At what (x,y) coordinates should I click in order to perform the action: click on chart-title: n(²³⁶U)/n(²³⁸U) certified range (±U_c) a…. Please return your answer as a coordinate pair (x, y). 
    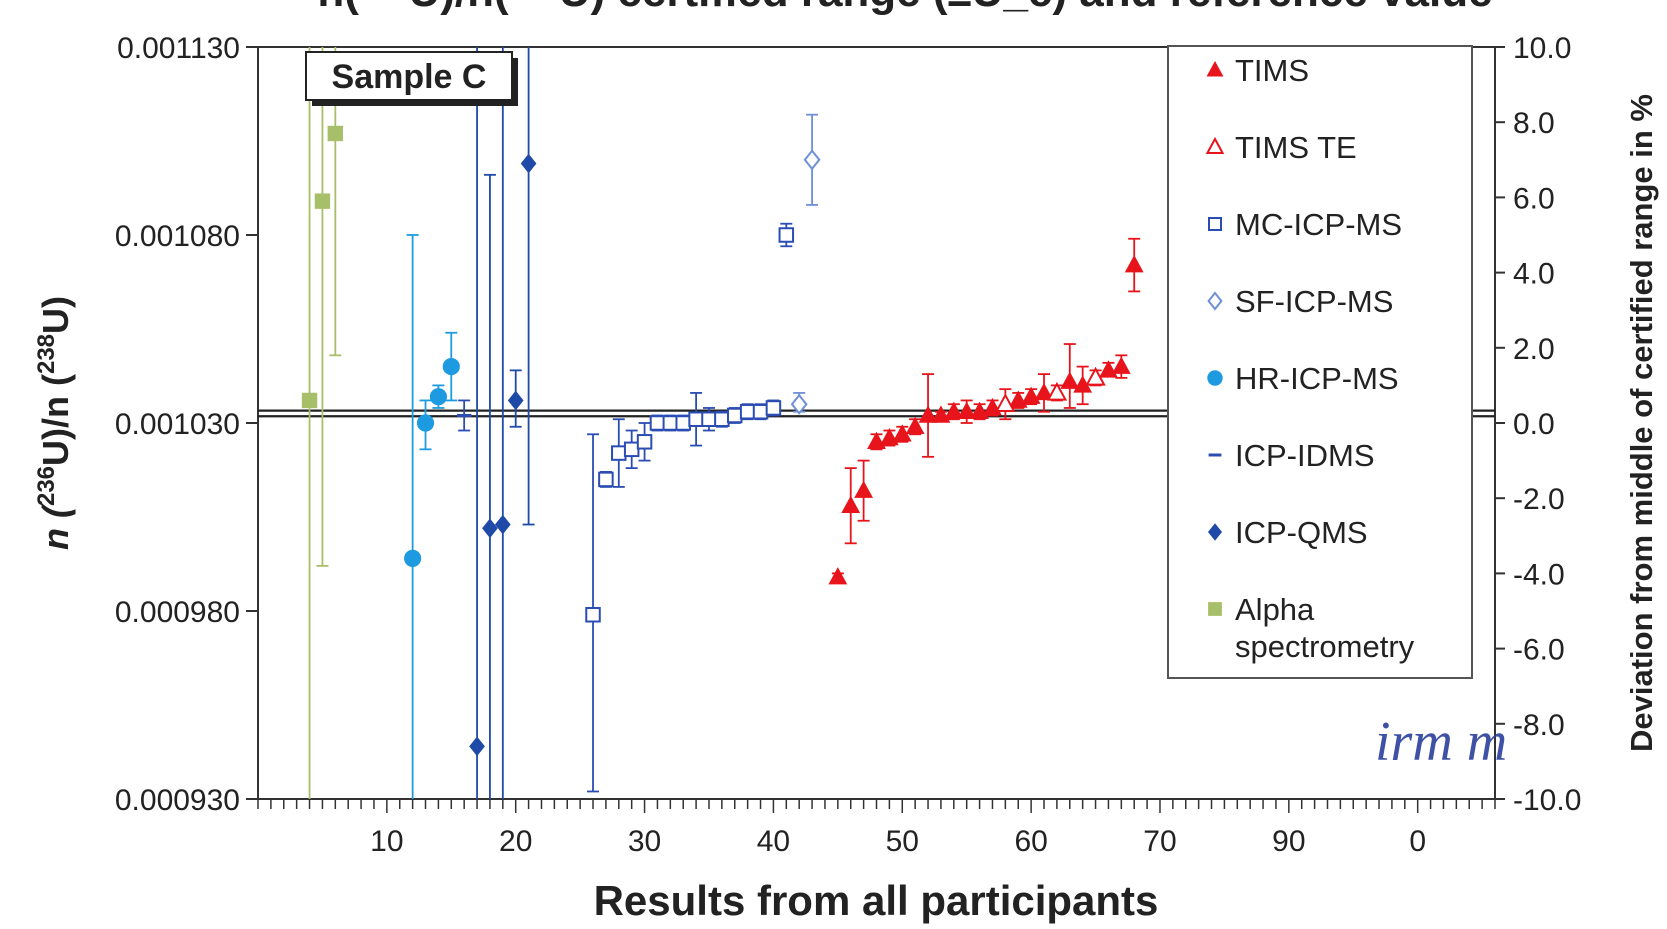
    Looking at the image, I should click on (904, 8).